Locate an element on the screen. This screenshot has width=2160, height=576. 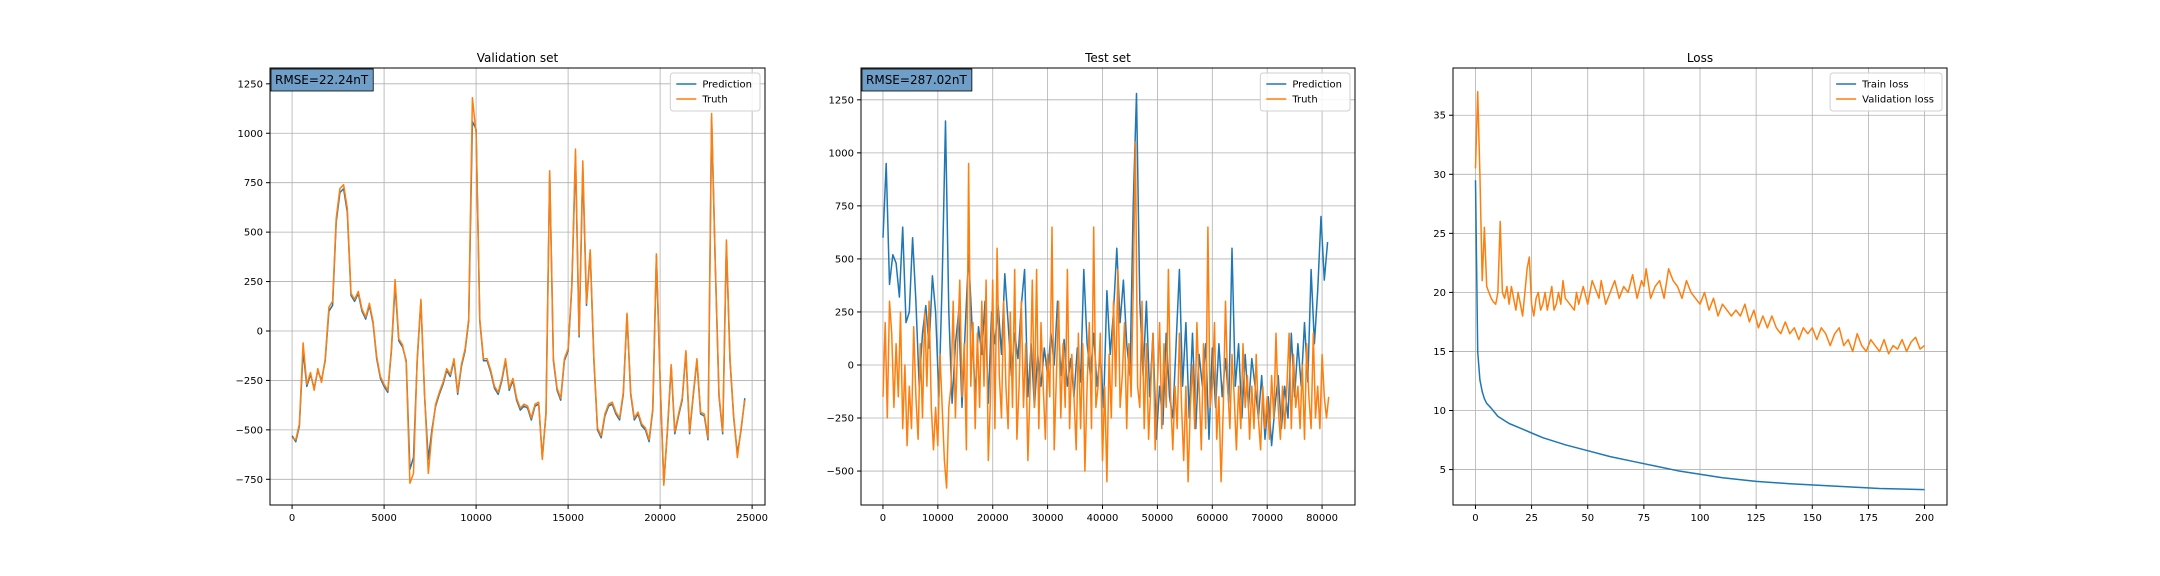
x-tick-label: 125 is located at coordinates (1756, 518).